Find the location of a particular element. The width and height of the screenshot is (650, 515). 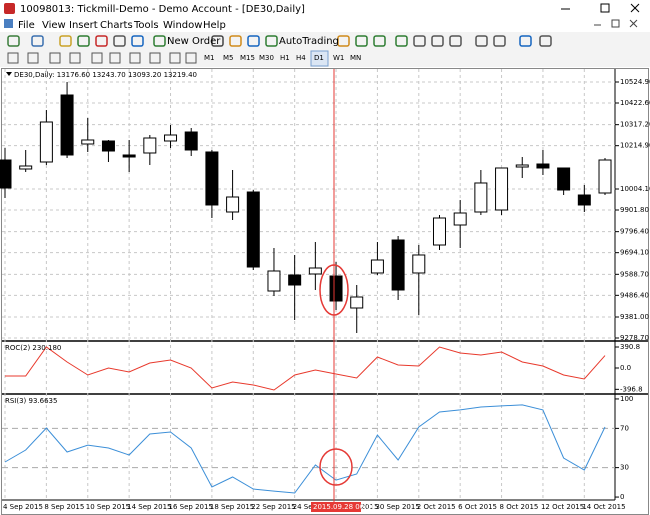

timeframe-button: M1 is located at coordinates (209, 58).